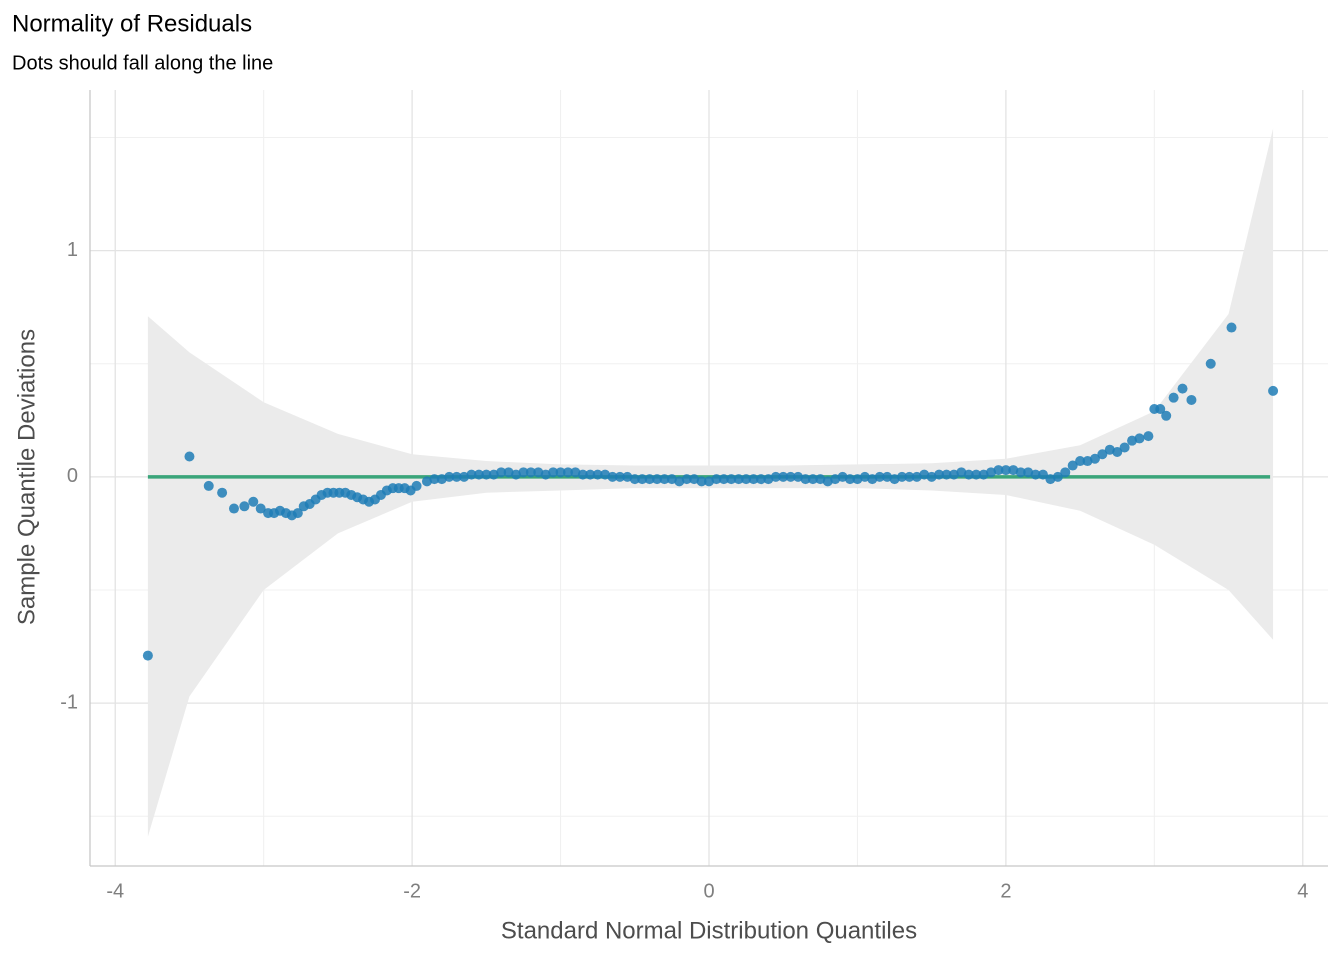 Image resolution: width=1344 pixels, height=960 pixels. I want to click on y-tick-label: 0, so click(72, 476).